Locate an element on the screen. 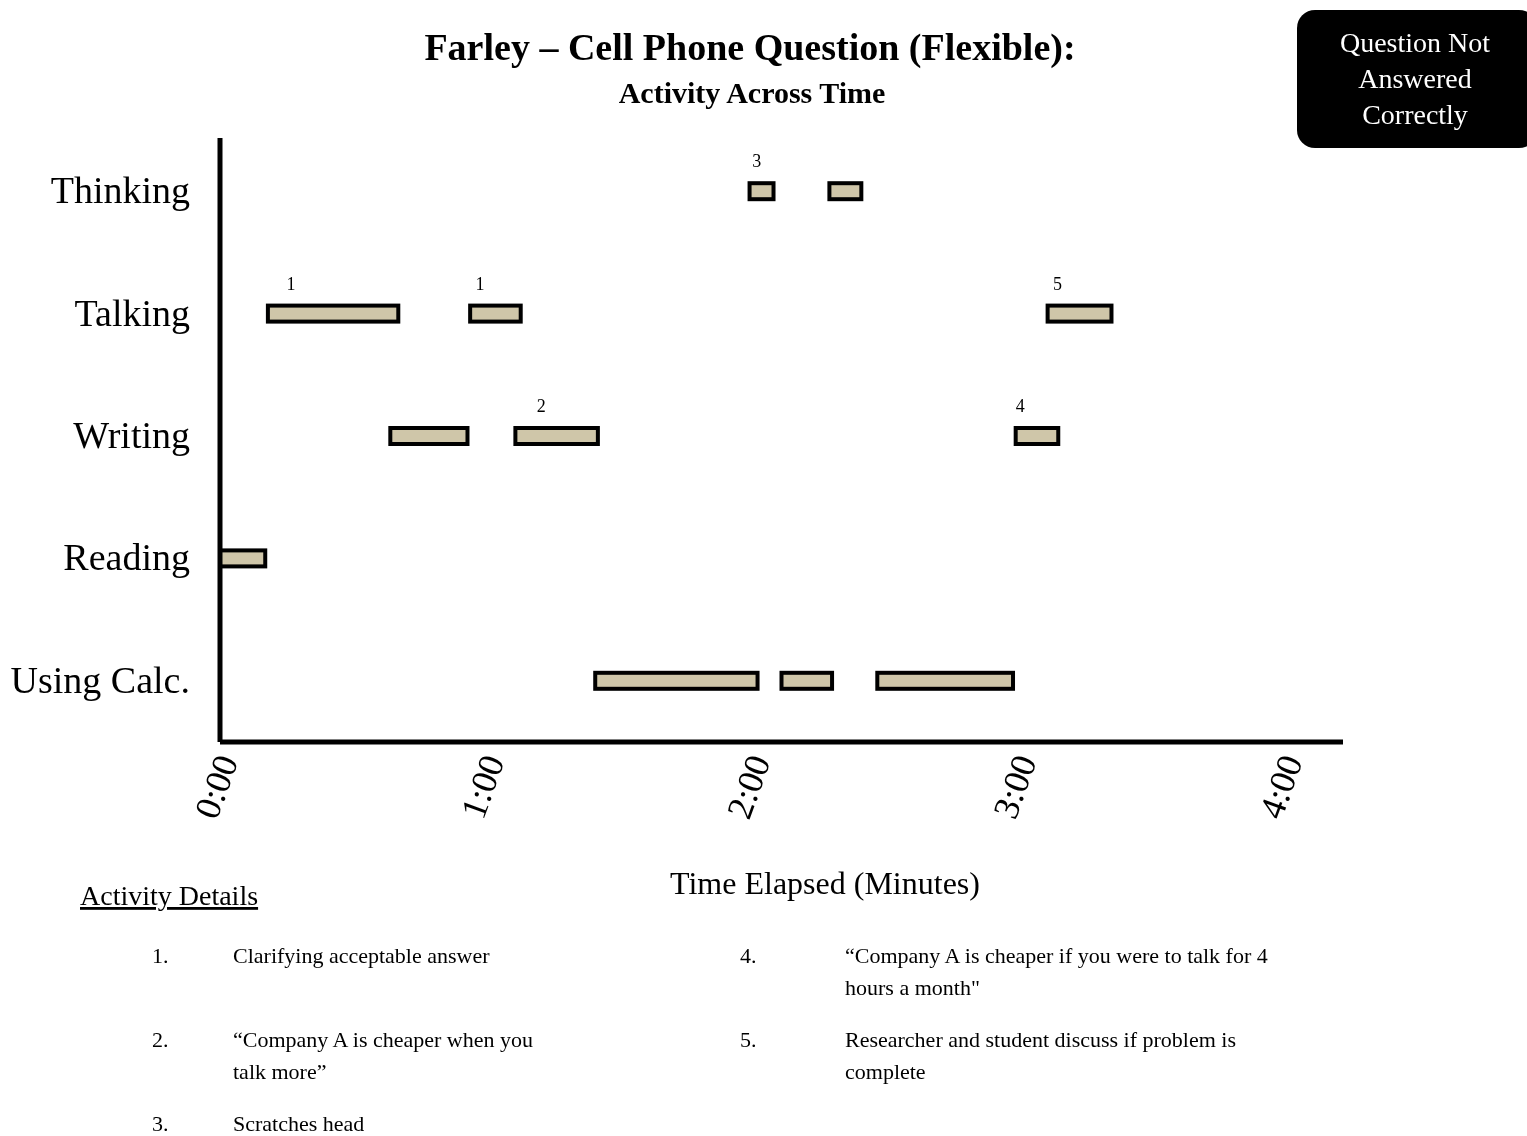 The height and width of the screenshot is (1136, 1527). x-tick-label: 4:00 is located at coordinates (1281, 786).